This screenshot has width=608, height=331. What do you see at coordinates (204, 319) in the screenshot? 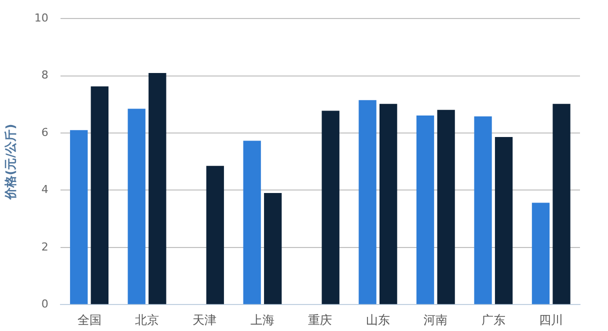
I see `x-tick-label: 天津` at bounding box center [204, 319].